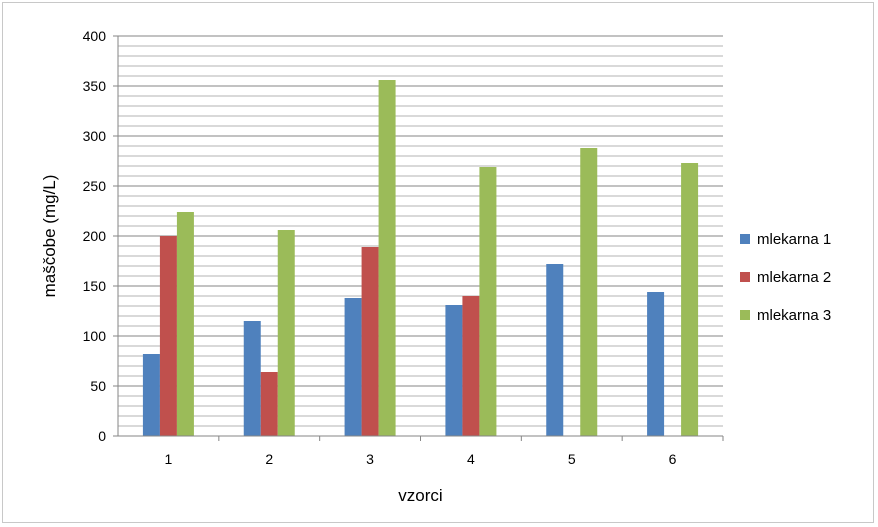  I want to click on y-tick-label: 200, so click(95, 236).